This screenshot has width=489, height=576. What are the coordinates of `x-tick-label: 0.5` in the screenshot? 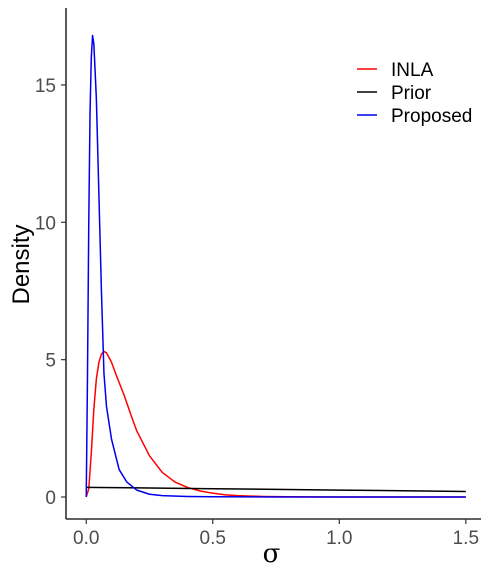 It's located at (213, 538).